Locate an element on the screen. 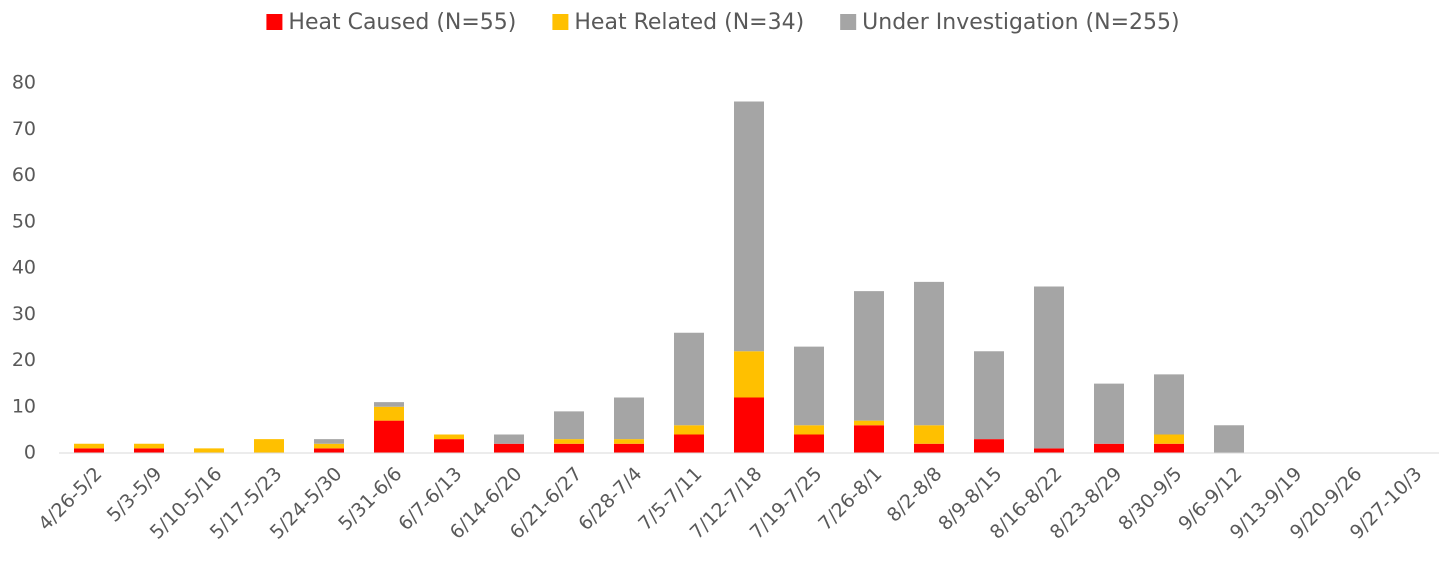  y-tick-label: 10 is located at coordinates (24, 406).